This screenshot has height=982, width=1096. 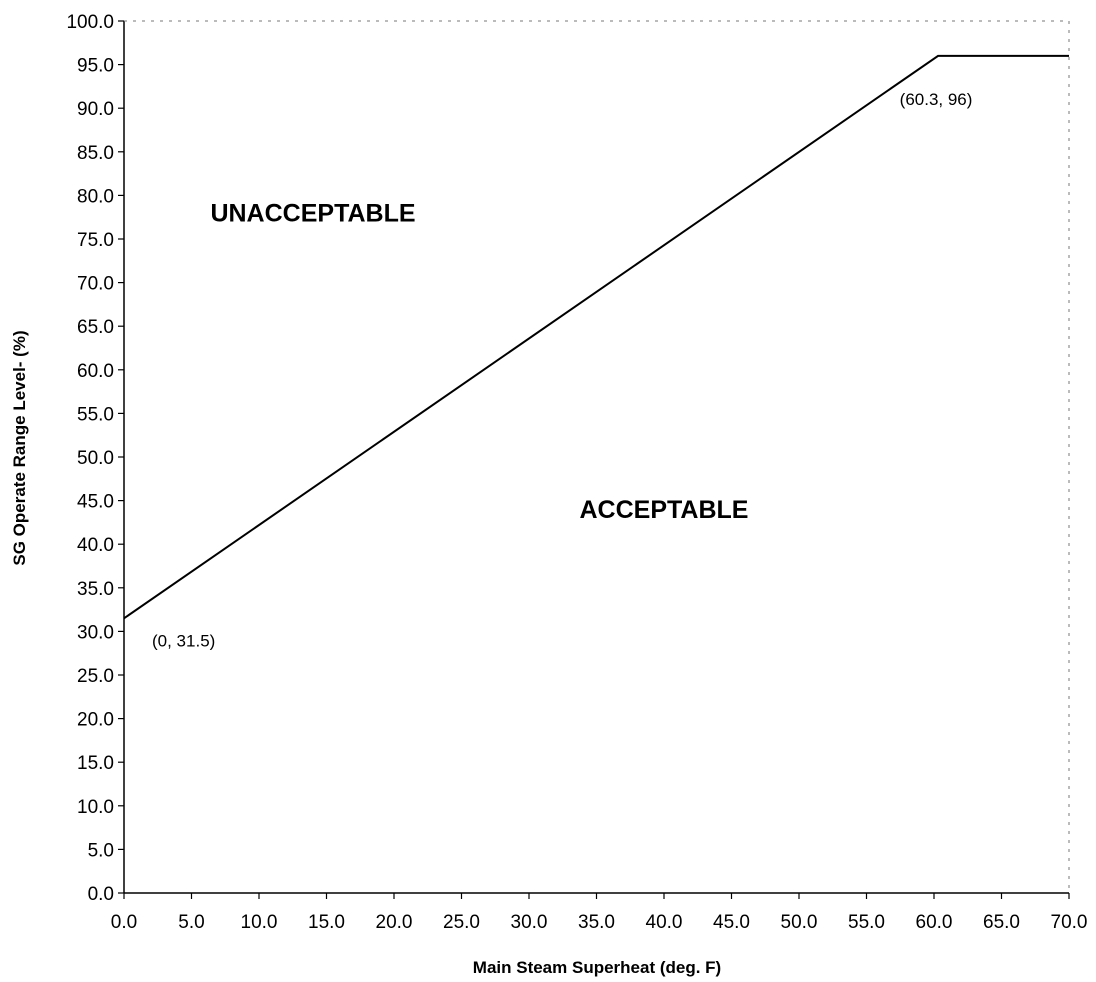 What do you see at coordinates (95, 284) in the screenshot?
I see `y-tick-label: 70.0` at bounding box center [95, 284].